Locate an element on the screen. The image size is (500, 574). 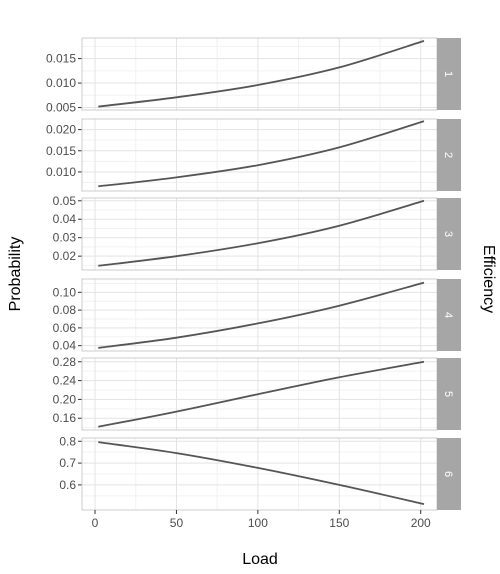
y-tick-label: 0.10 is located at coordinates (65, 292).